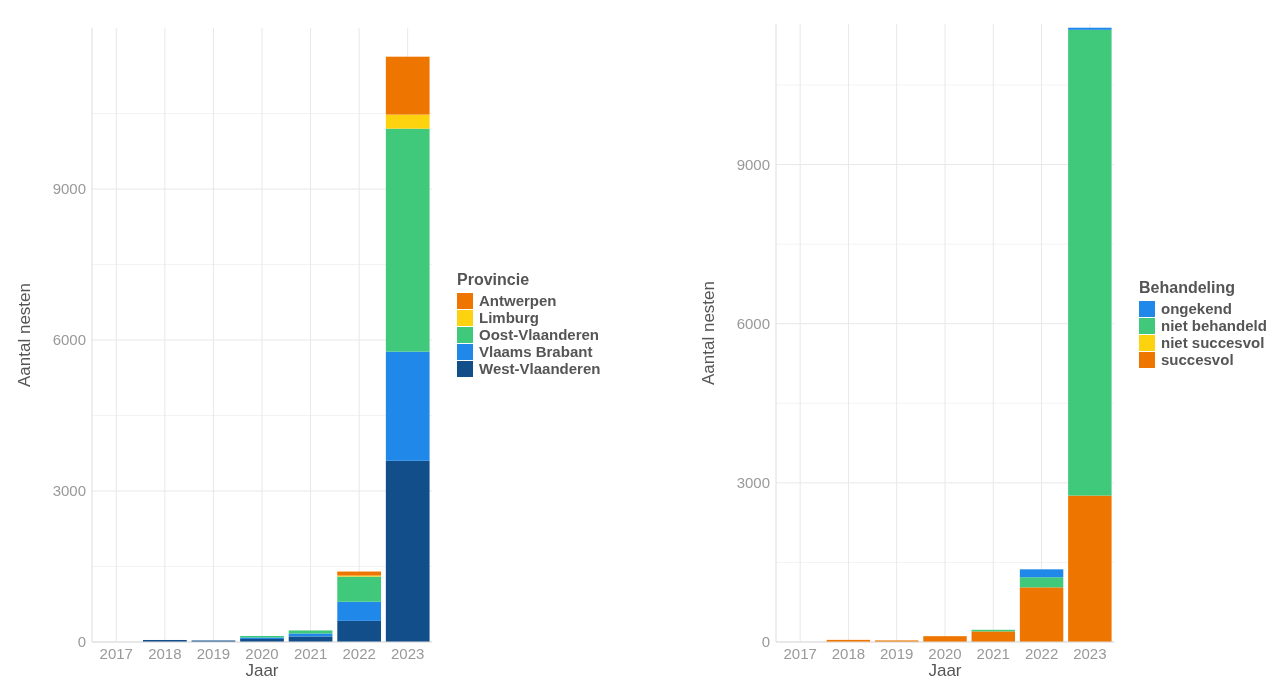 The image size is (1277, 677). Describe the element at coordinates (493, 279) in the screenshot. I see `legend-title: Provincie` at that location.